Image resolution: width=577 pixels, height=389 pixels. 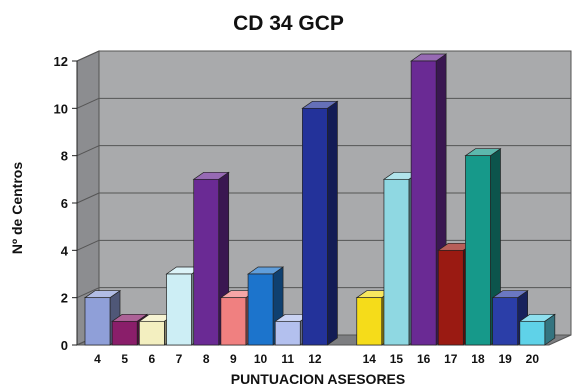 What do you see at coordinates (206, 359) in the screenshot?
I see `x-tick-label: 8` at bounding box center [206, 359].